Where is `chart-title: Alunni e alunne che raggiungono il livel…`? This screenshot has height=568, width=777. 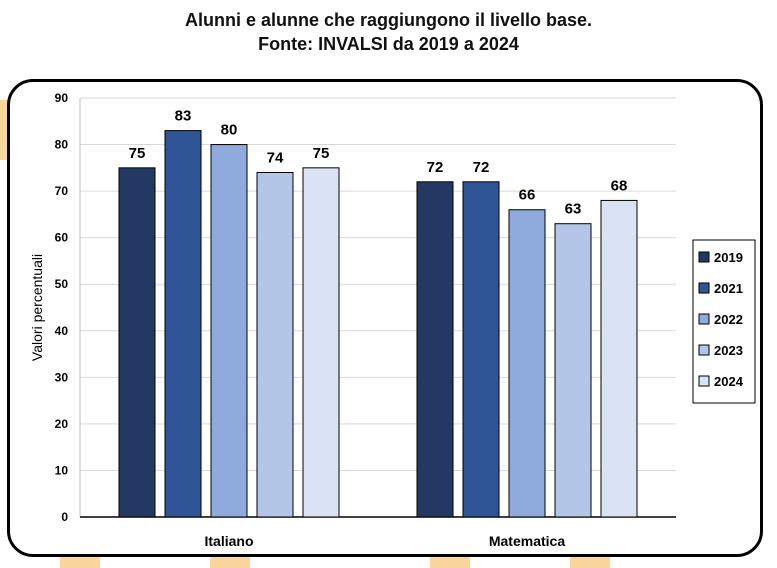
chart-title: Alunni e alunne che raggiungono il livel… is located at coordinates (388, 32).